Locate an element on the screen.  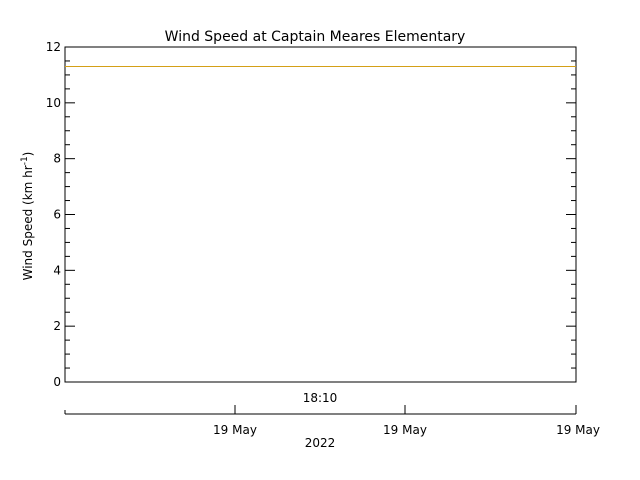
y-axis-label: Wind Speed (km hr-1) is located at coordinates (27, 216).